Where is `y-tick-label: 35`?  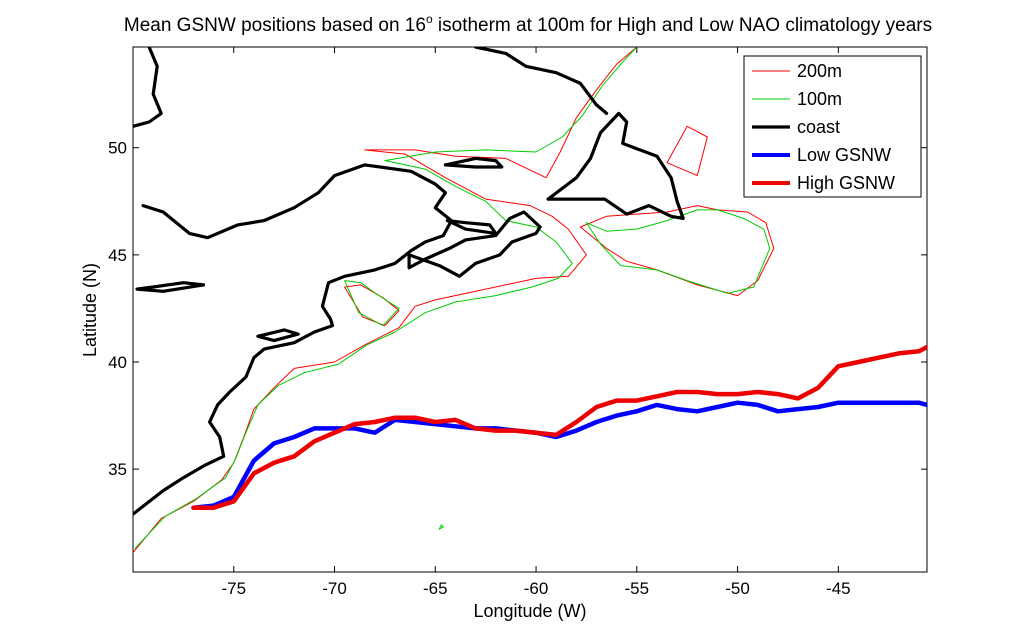 y-tick-label: 35 is located at coordinates (117, 469).